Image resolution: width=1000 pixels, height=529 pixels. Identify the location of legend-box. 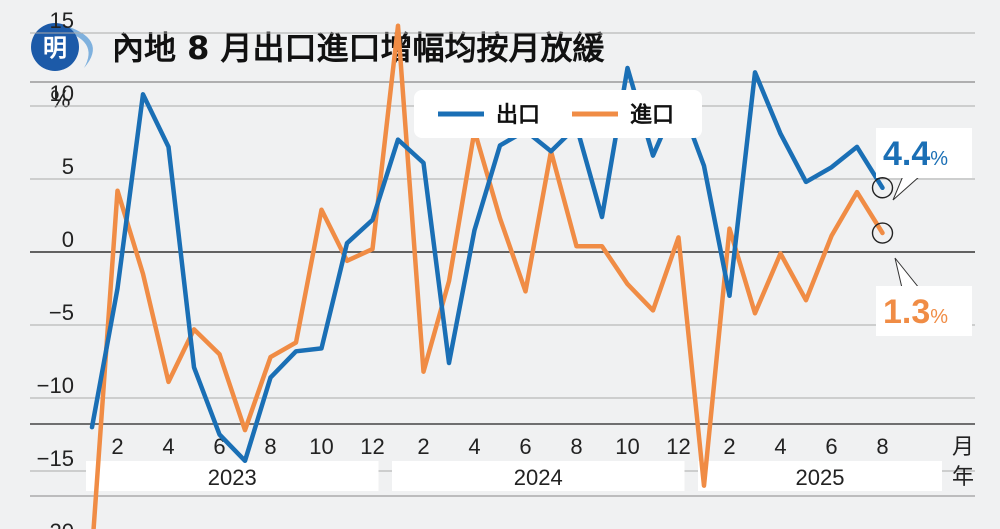
(558, 114).